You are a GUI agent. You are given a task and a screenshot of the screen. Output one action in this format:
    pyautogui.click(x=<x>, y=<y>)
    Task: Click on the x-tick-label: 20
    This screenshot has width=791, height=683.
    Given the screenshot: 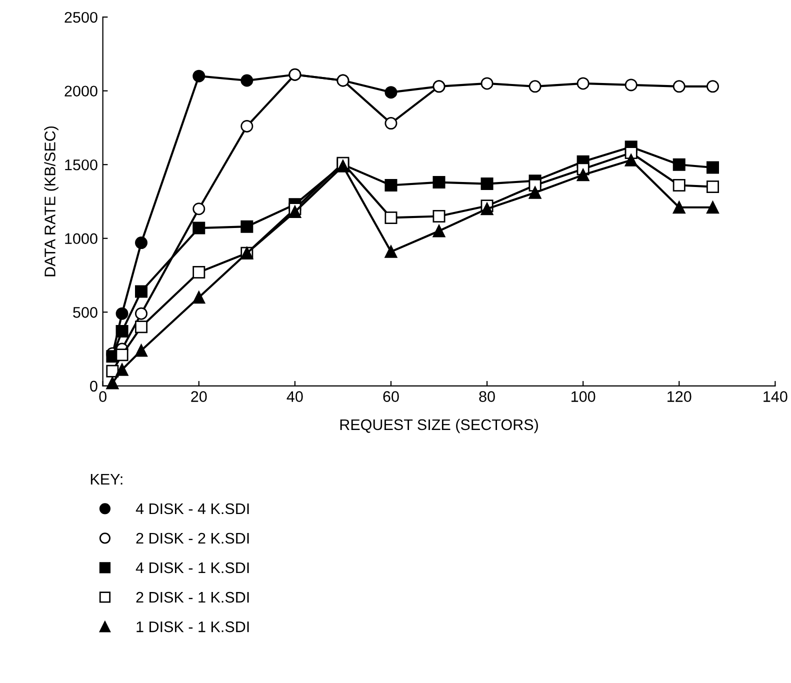 What is the action you would take?
    pyautogui.click(x=199, y=396)
    